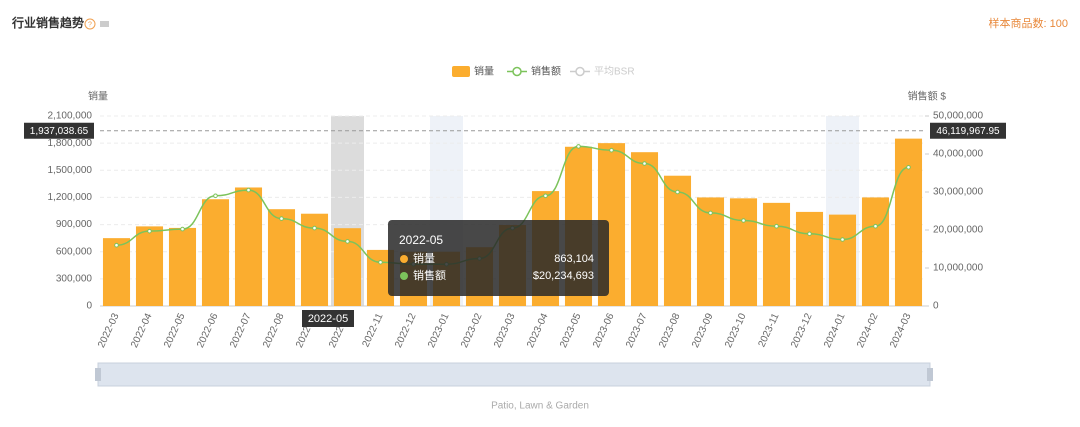 This screenshot has width=1080, height=427. Describe the element at coordinates (736, 330) in the screenshot. I see `x-tick-label: 2023-10` at that location.